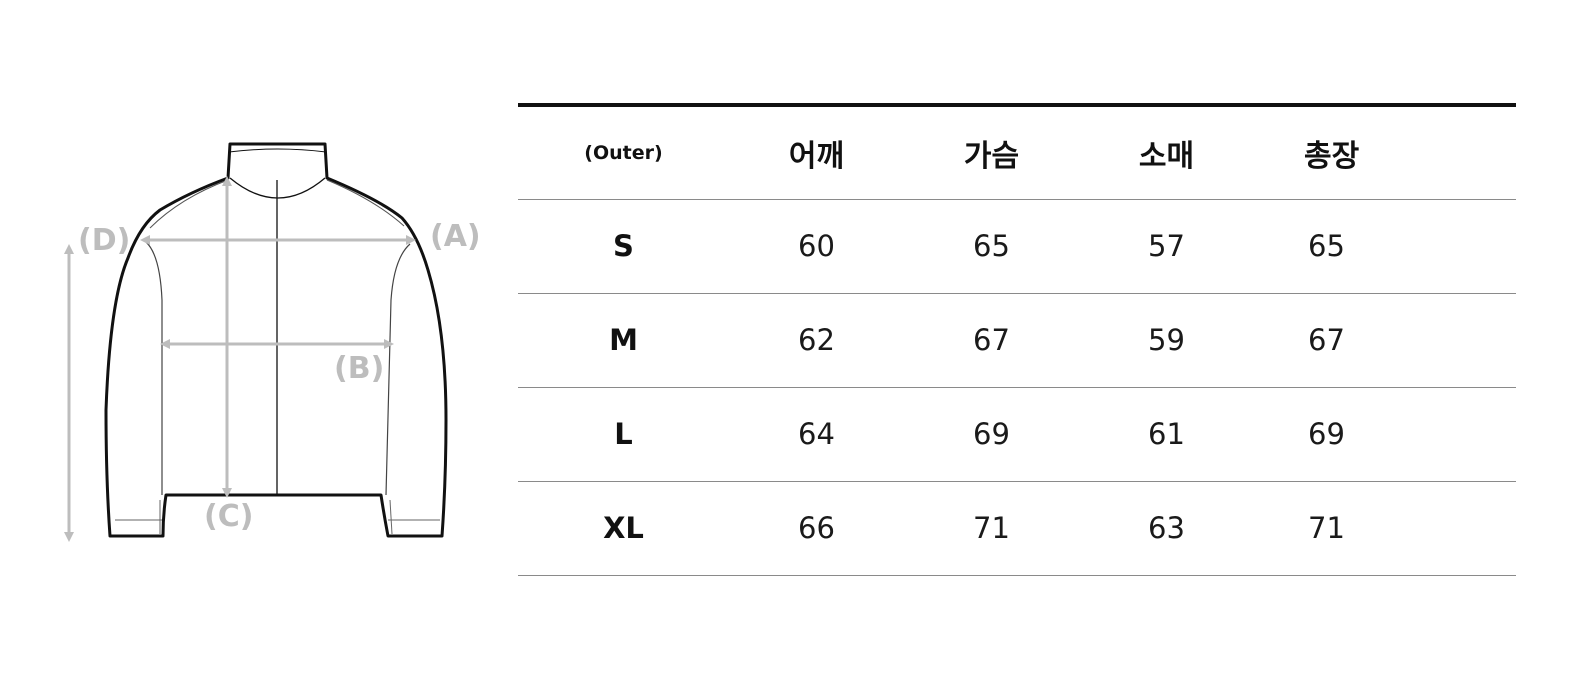 The width and height of the screenshot is (1578, 682). I want to click on cell-value: 66, so click(816, 528).